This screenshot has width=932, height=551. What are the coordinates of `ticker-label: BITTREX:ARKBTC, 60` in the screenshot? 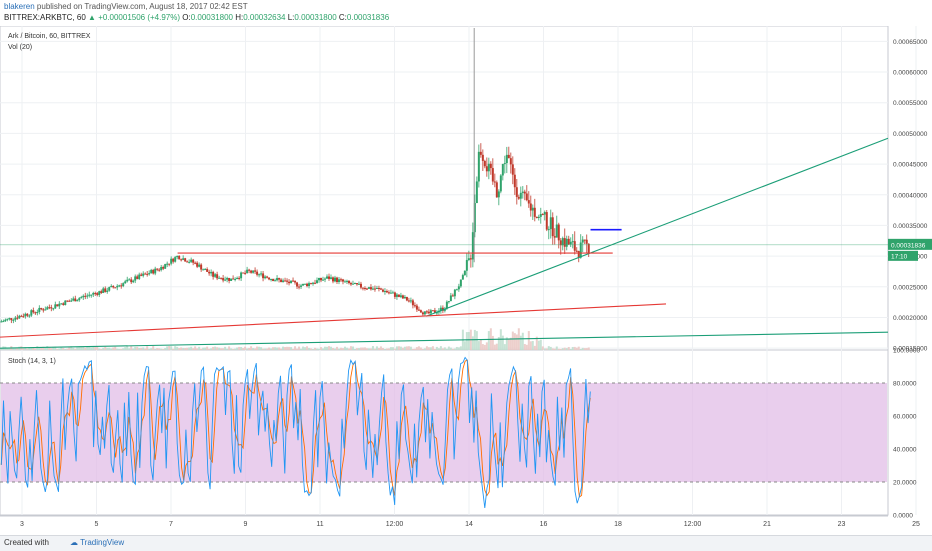 It's located at (45, 17).